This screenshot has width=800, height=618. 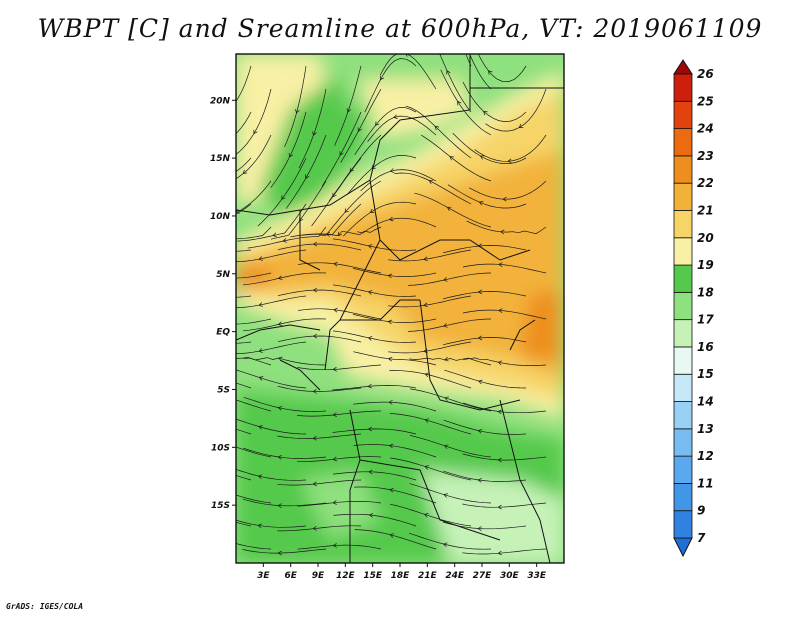 I want to click on colorbar-label: 11, so click(x=705, y=483).